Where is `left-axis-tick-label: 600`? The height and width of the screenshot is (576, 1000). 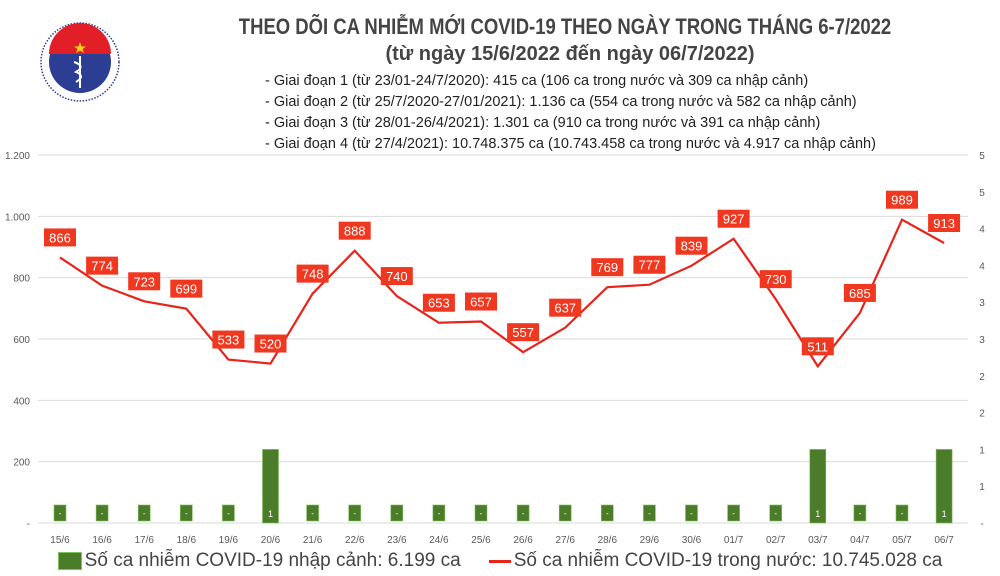
left-axis-tick-label: 600 is located at coordinates (21, 340).